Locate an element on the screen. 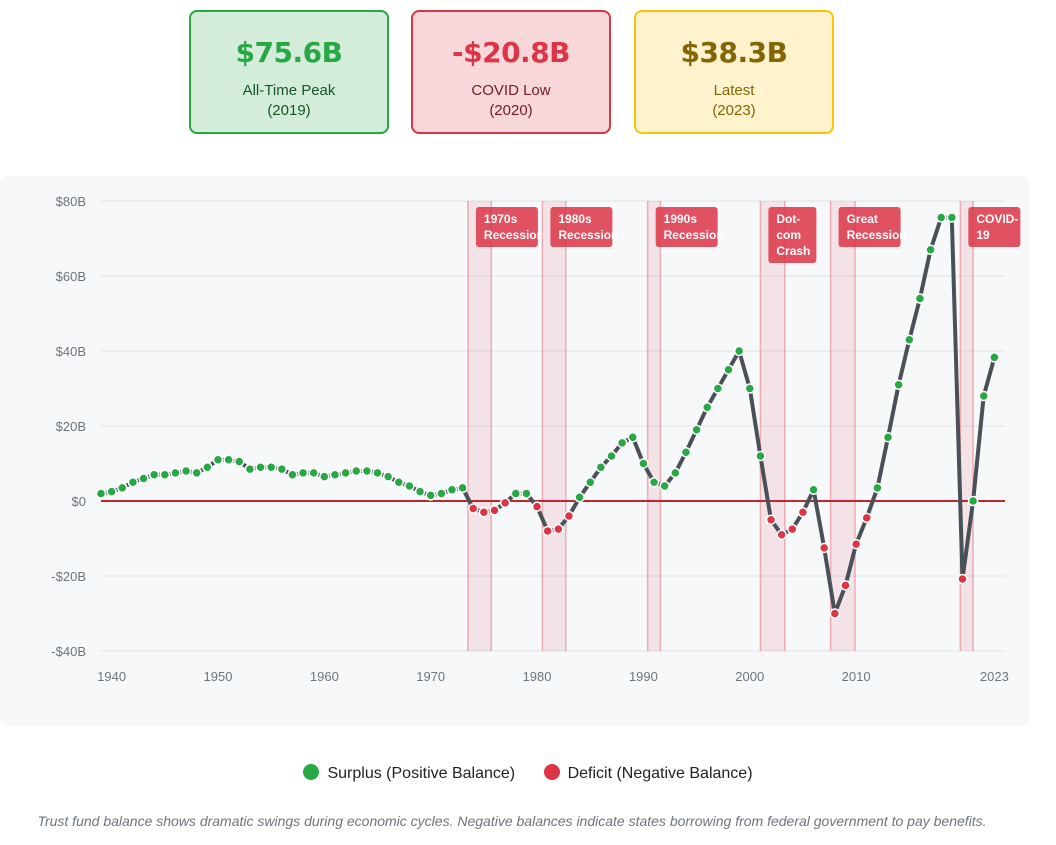 This screenshot has width=1056, height=845. peak-value: $75.6B is located at coordinates (289, 52).